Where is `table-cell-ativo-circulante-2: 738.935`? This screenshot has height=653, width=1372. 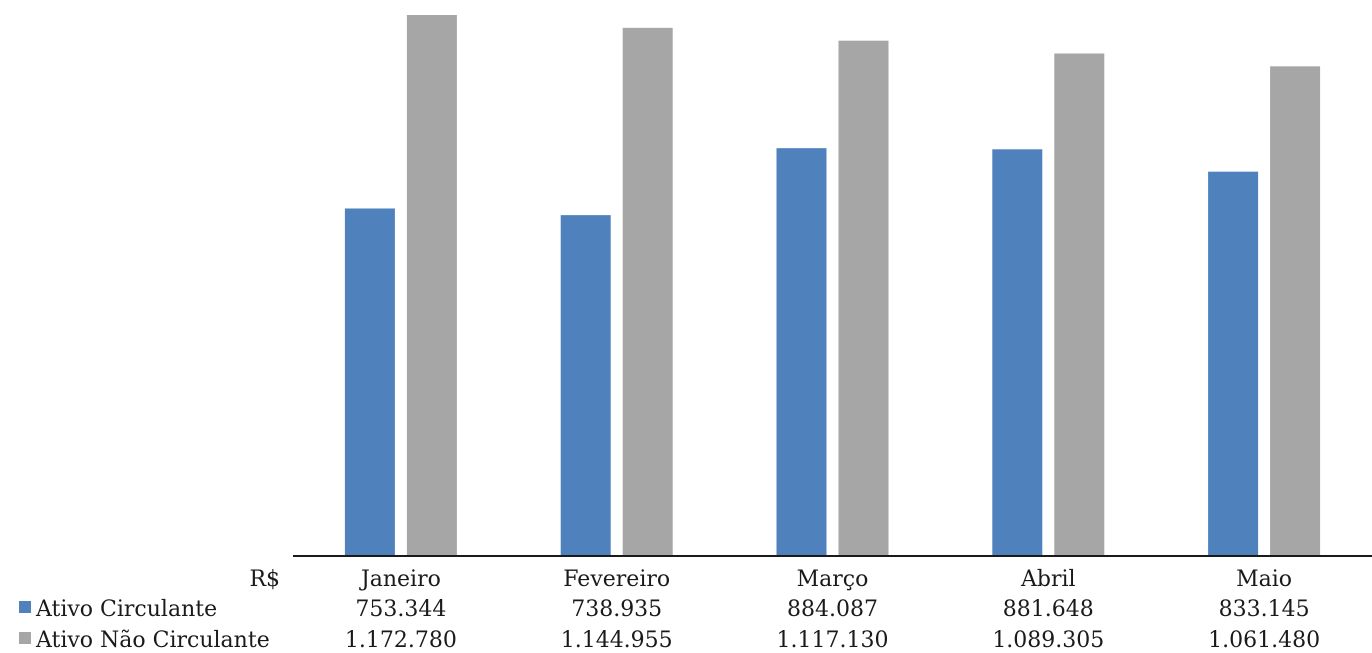
table-cell-ativo-circulante-2: 738.935 is located at coordinates (616, 609).